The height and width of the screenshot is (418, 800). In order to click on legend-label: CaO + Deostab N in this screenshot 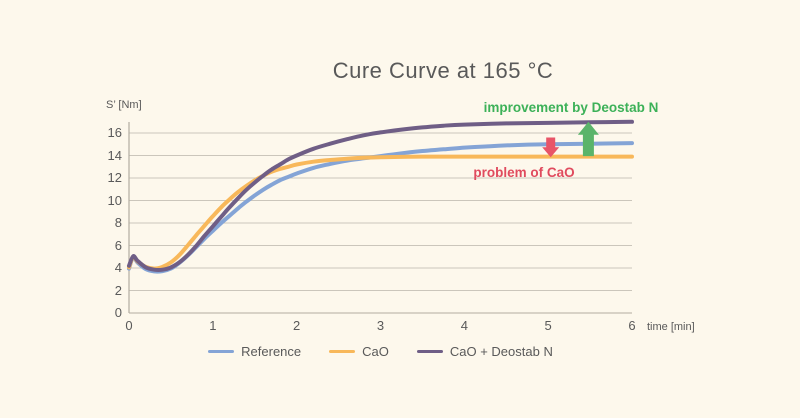, I will do `click(501, 351)`.